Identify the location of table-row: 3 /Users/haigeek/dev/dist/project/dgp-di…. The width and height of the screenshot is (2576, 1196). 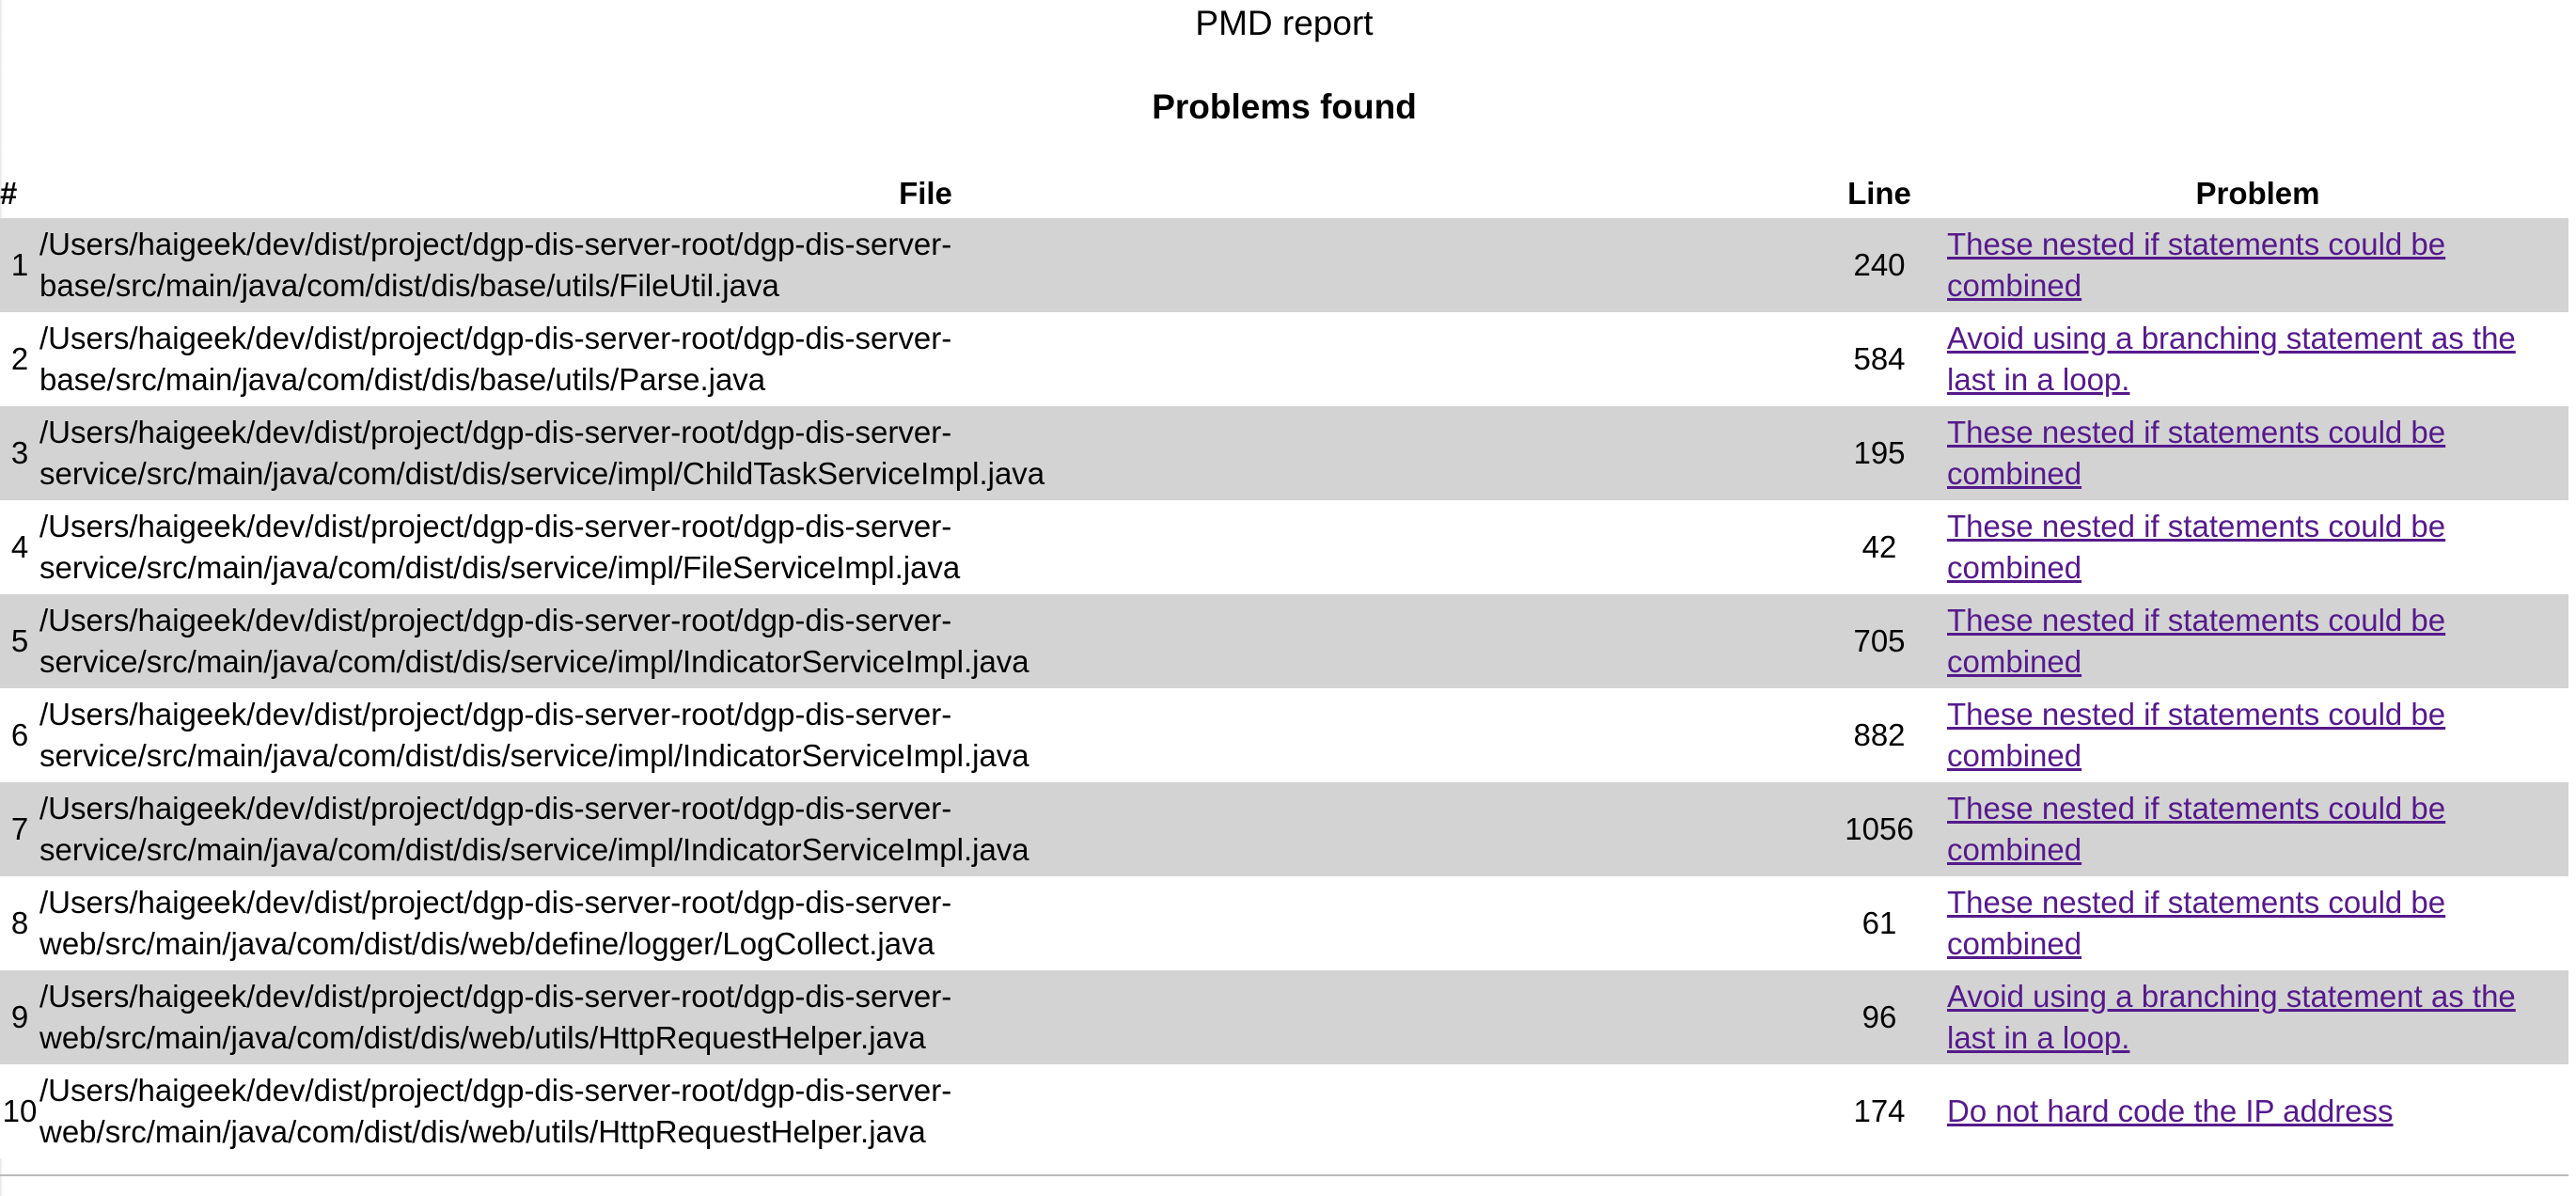
(1284, 453).